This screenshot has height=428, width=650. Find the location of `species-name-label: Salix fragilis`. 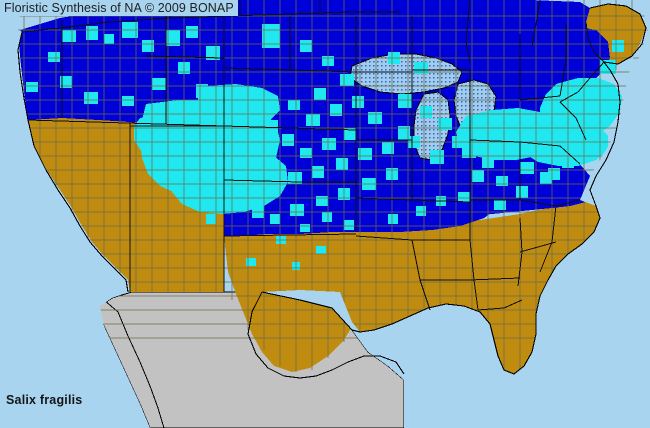

species-name-label: Salix fragilis is located at coordinates (44, 400).